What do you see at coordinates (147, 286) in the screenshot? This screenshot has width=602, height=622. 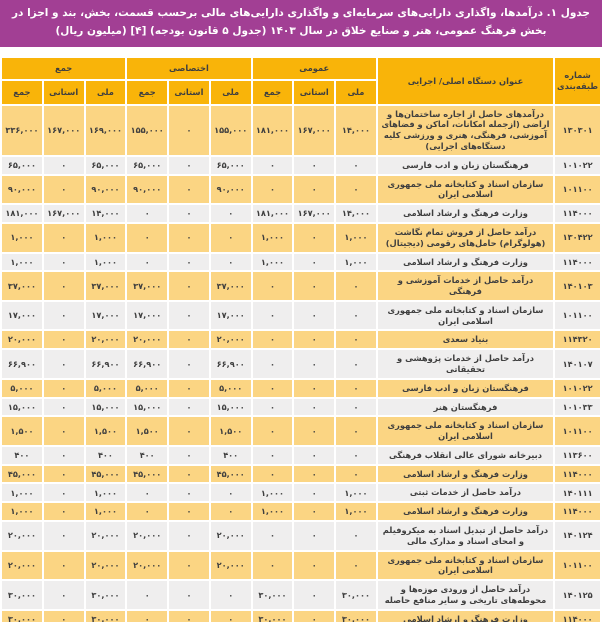 I see `value-cell: ۳۷,۰۰۰` at bounding box center [147, 286].